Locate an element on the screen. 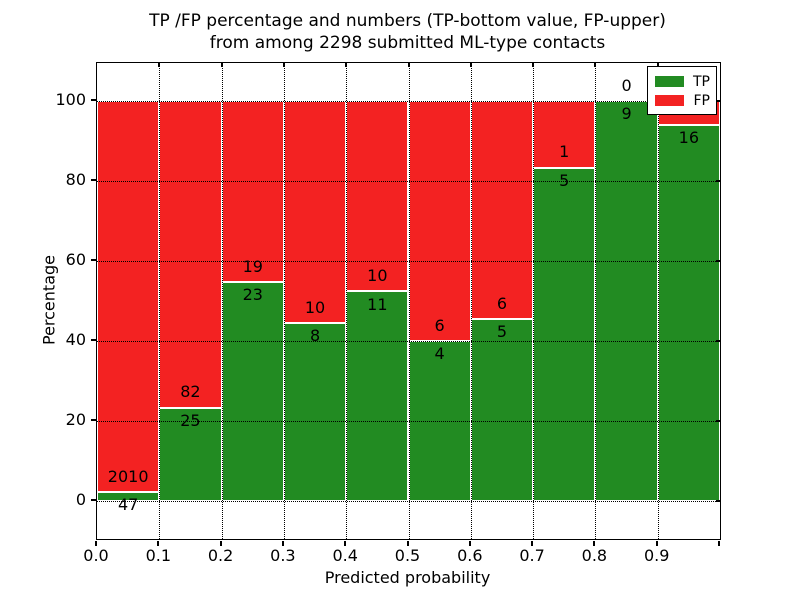  y-tick-label: 60 is located at coordinates (75, 259).